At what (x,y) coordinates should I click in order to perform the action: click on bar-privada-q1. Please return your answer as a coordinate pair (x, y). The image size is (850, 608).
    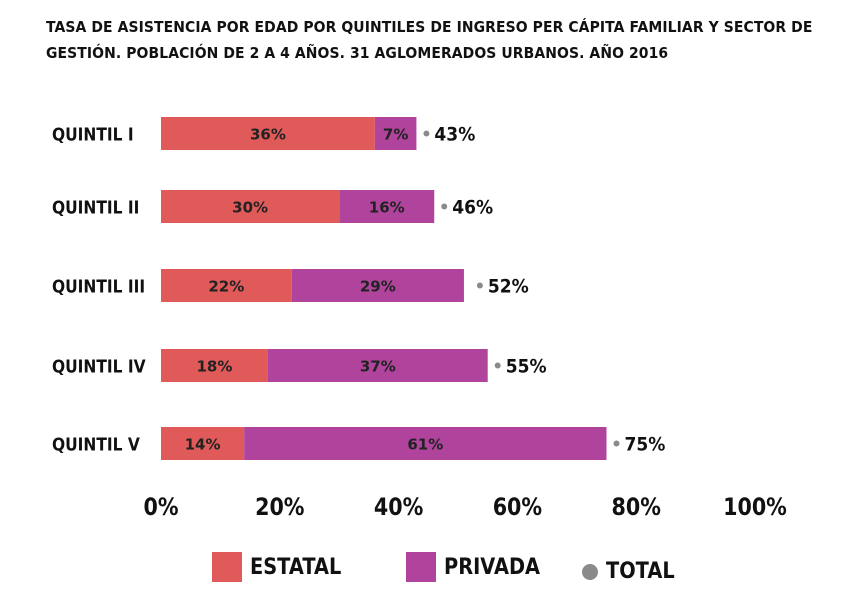
    Looking at the image, I should click on (395, 133).